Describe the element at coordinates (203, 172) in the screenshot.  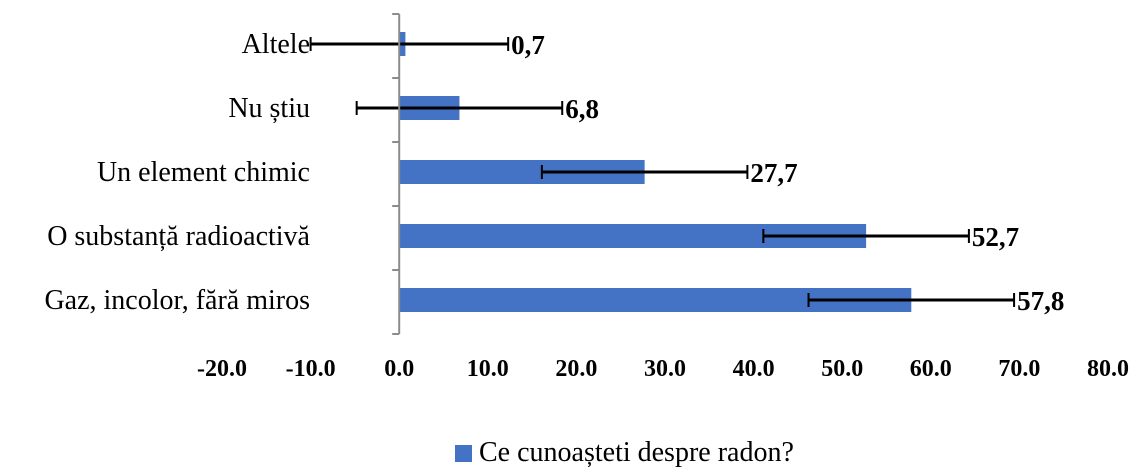
I see `category-label: Un element chimic` at that location.